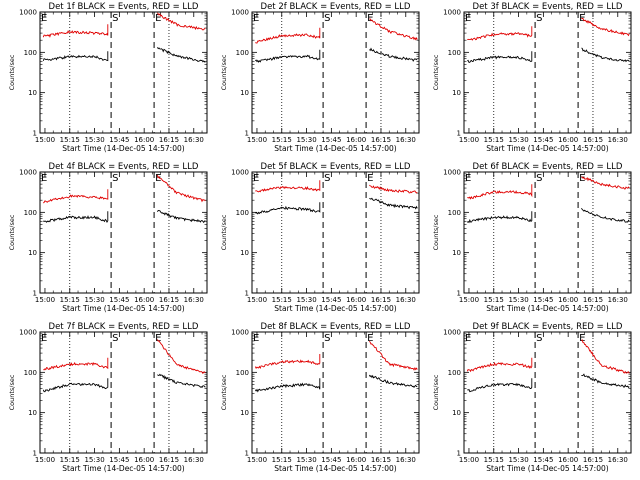  I want to click on chart-title: Det 8f BLACK = Events, RED = LLD, so click(336, 327).